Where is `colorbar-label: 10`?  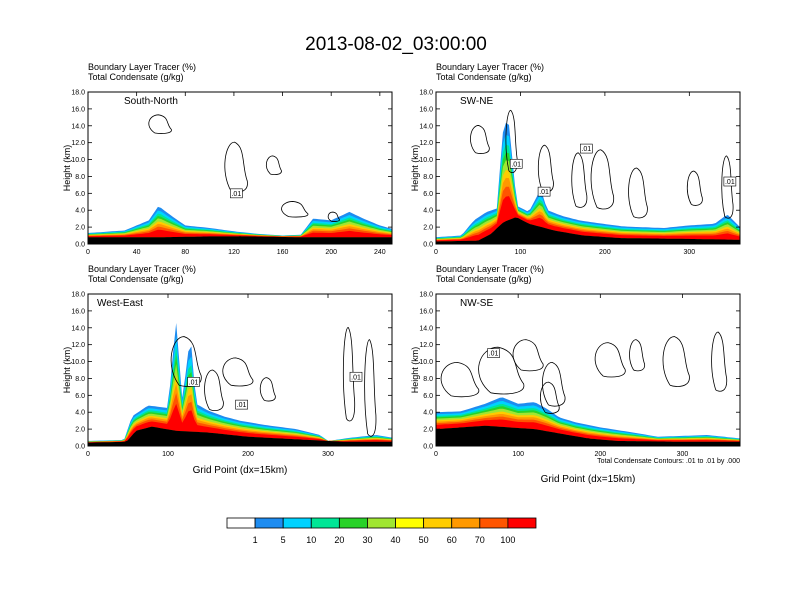 colorbar-label: 10 is located at coordinates (311, 540).